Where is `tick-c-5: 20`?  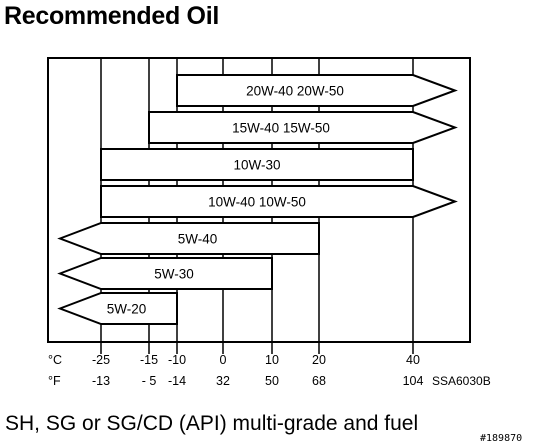
tick-c-5: 20 is located at coordinates (319, 360).